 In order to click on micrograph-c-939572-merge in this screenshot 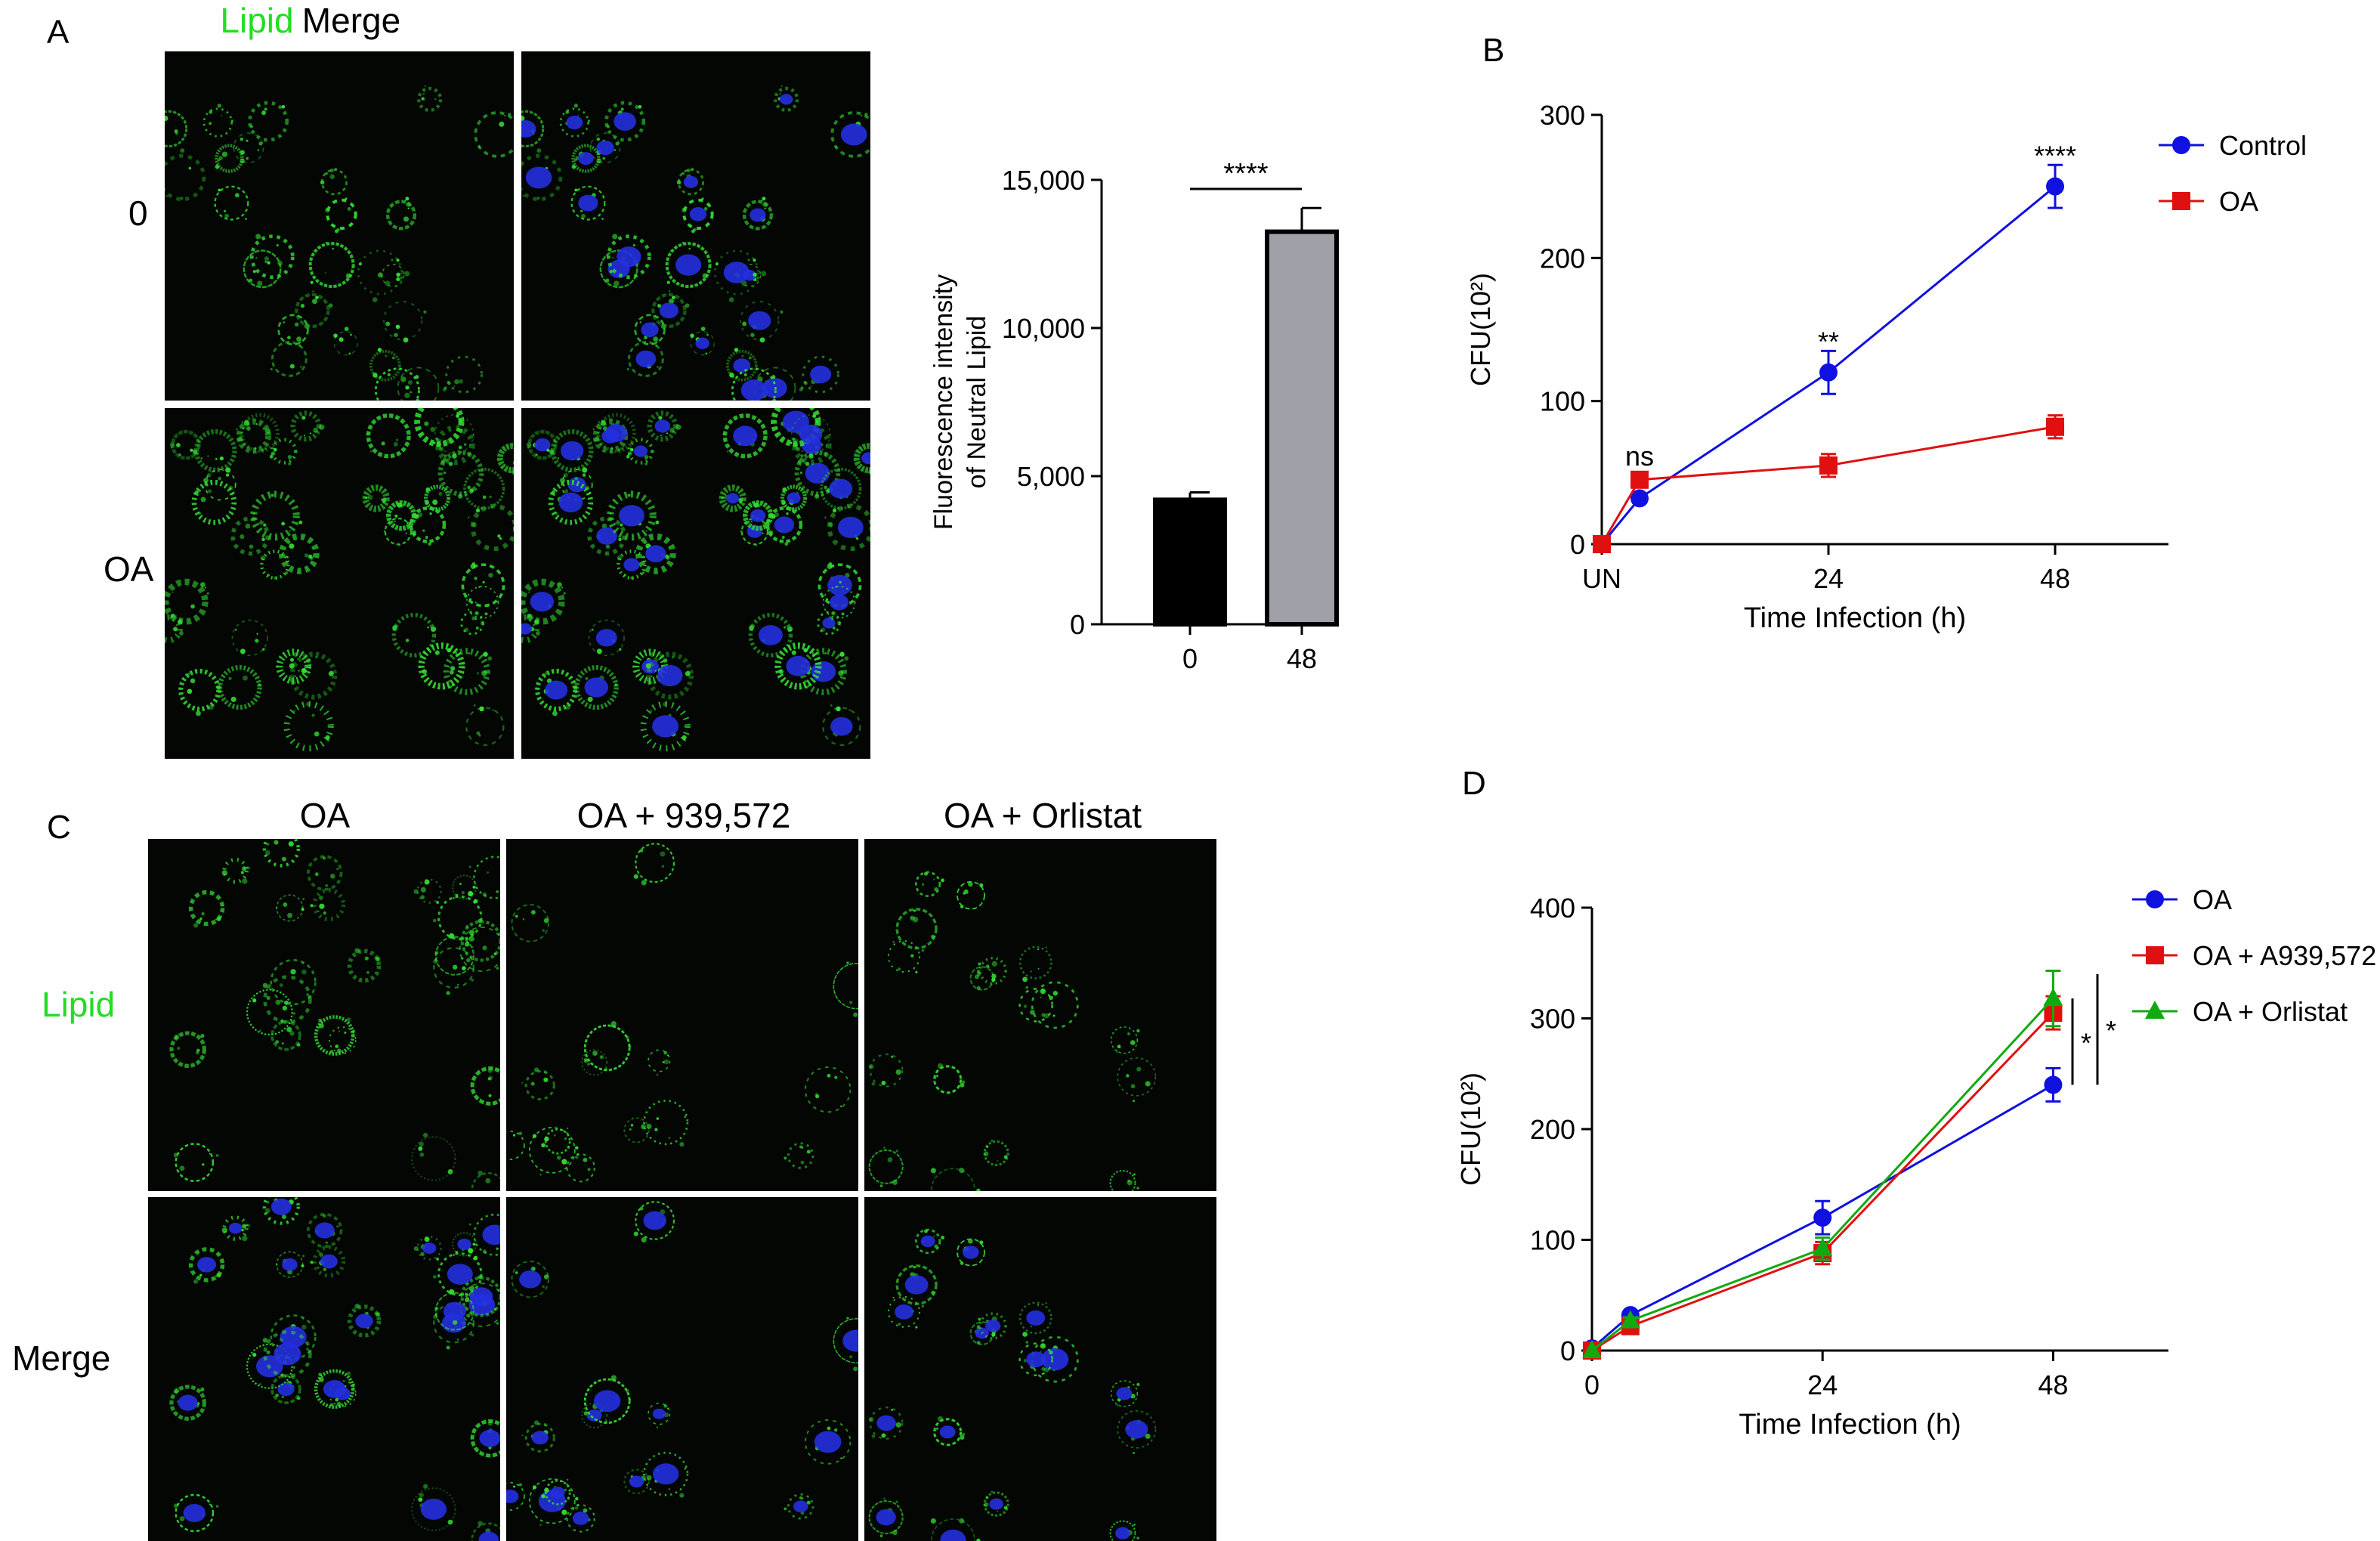, I will do `click(682, 1369)`.